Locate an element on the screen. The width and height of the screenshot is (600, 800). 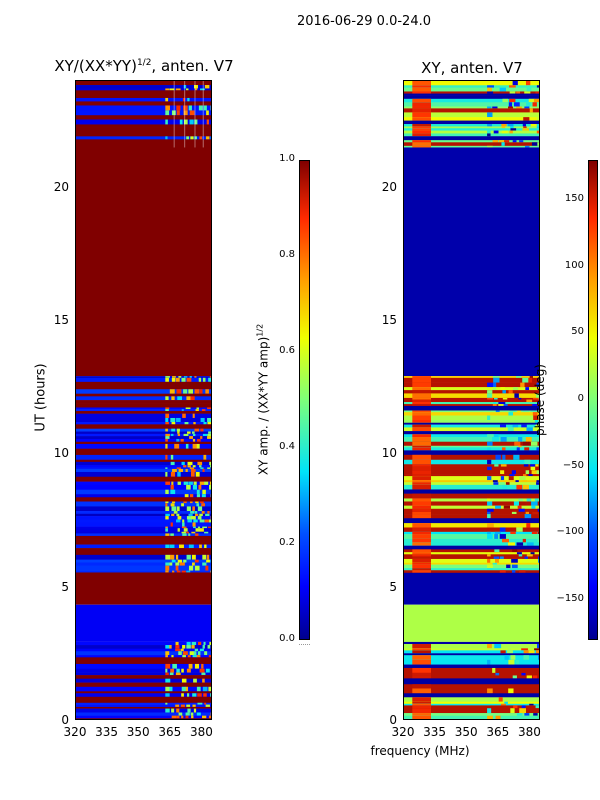
phase-x-tick-label: 320 is located at coordinates (403, 732).